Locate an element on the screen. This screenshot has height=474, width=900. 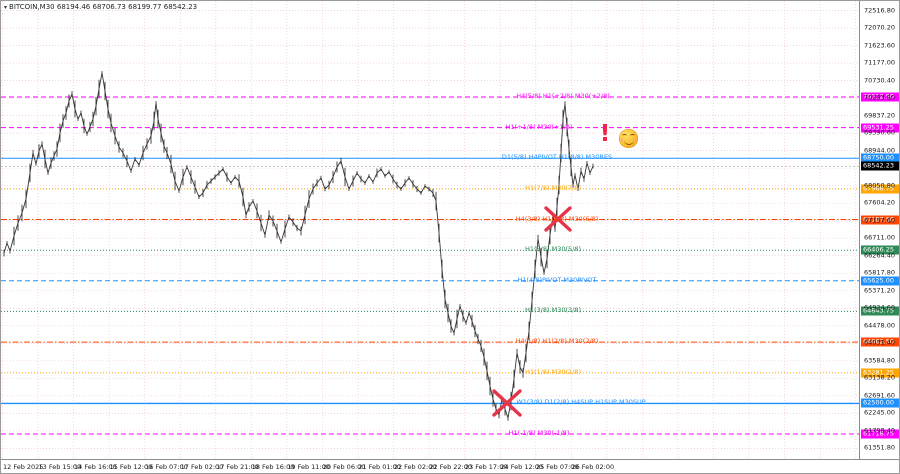
price-badge-70312.50: 70312.50 is located at coordinates (880, 97).